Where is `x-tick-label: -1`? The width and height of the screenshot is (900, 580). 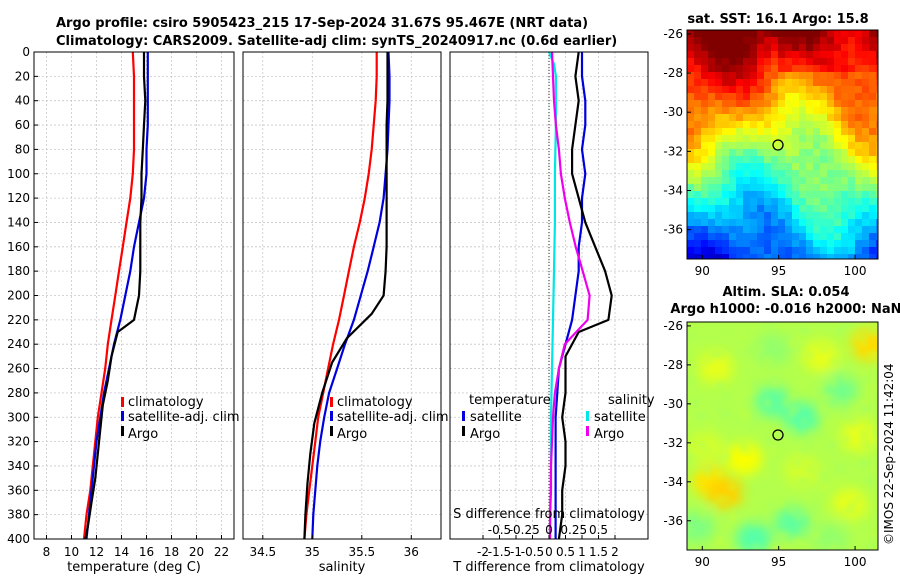
x-tick-label: -1 is located at coordinates (516, 552).